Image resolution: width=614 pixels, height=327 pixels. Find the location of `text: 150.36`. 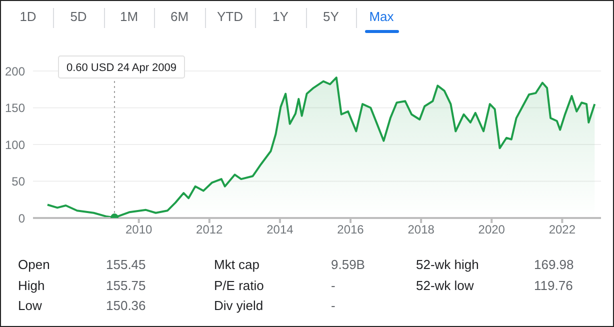

text: 150.36 is located at coordinates (126, 305).